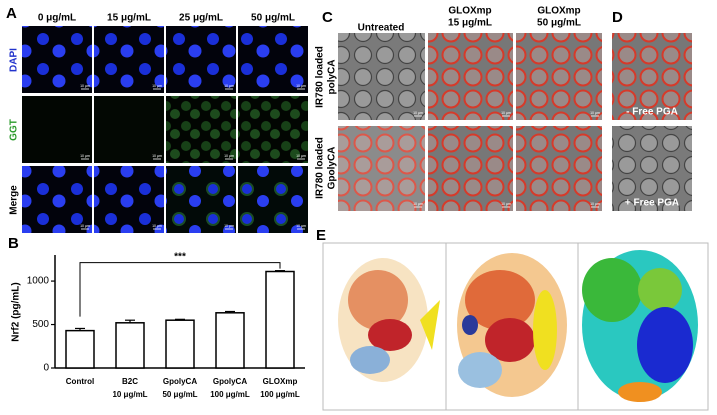  What do you see at coordinates (180, 289) in the screenshot?
I see `significance-bracket` at bounding box center [180, 289].